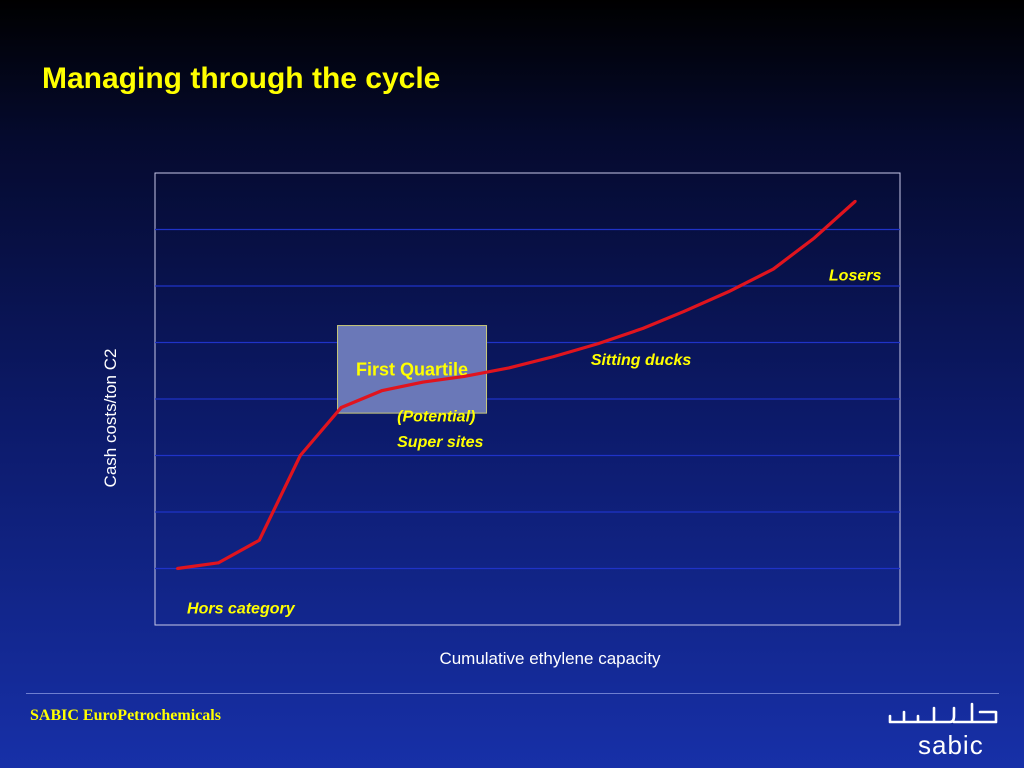  What do you see at coordinates (125, 715) in the screenshot?
I see `footer-company-name: SABIC EuroPetrochemicals` at bounding box center [125, 715].